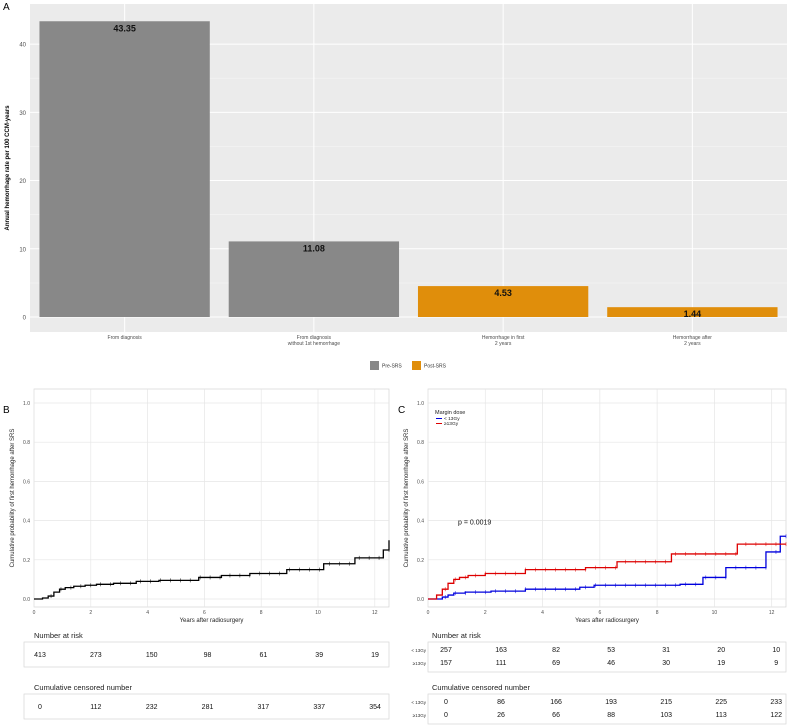 This screenshot has height=728, width=789. Describe the element at coordinates (40, 655) in the screenshot. I see `table-cell: 413` at that location.